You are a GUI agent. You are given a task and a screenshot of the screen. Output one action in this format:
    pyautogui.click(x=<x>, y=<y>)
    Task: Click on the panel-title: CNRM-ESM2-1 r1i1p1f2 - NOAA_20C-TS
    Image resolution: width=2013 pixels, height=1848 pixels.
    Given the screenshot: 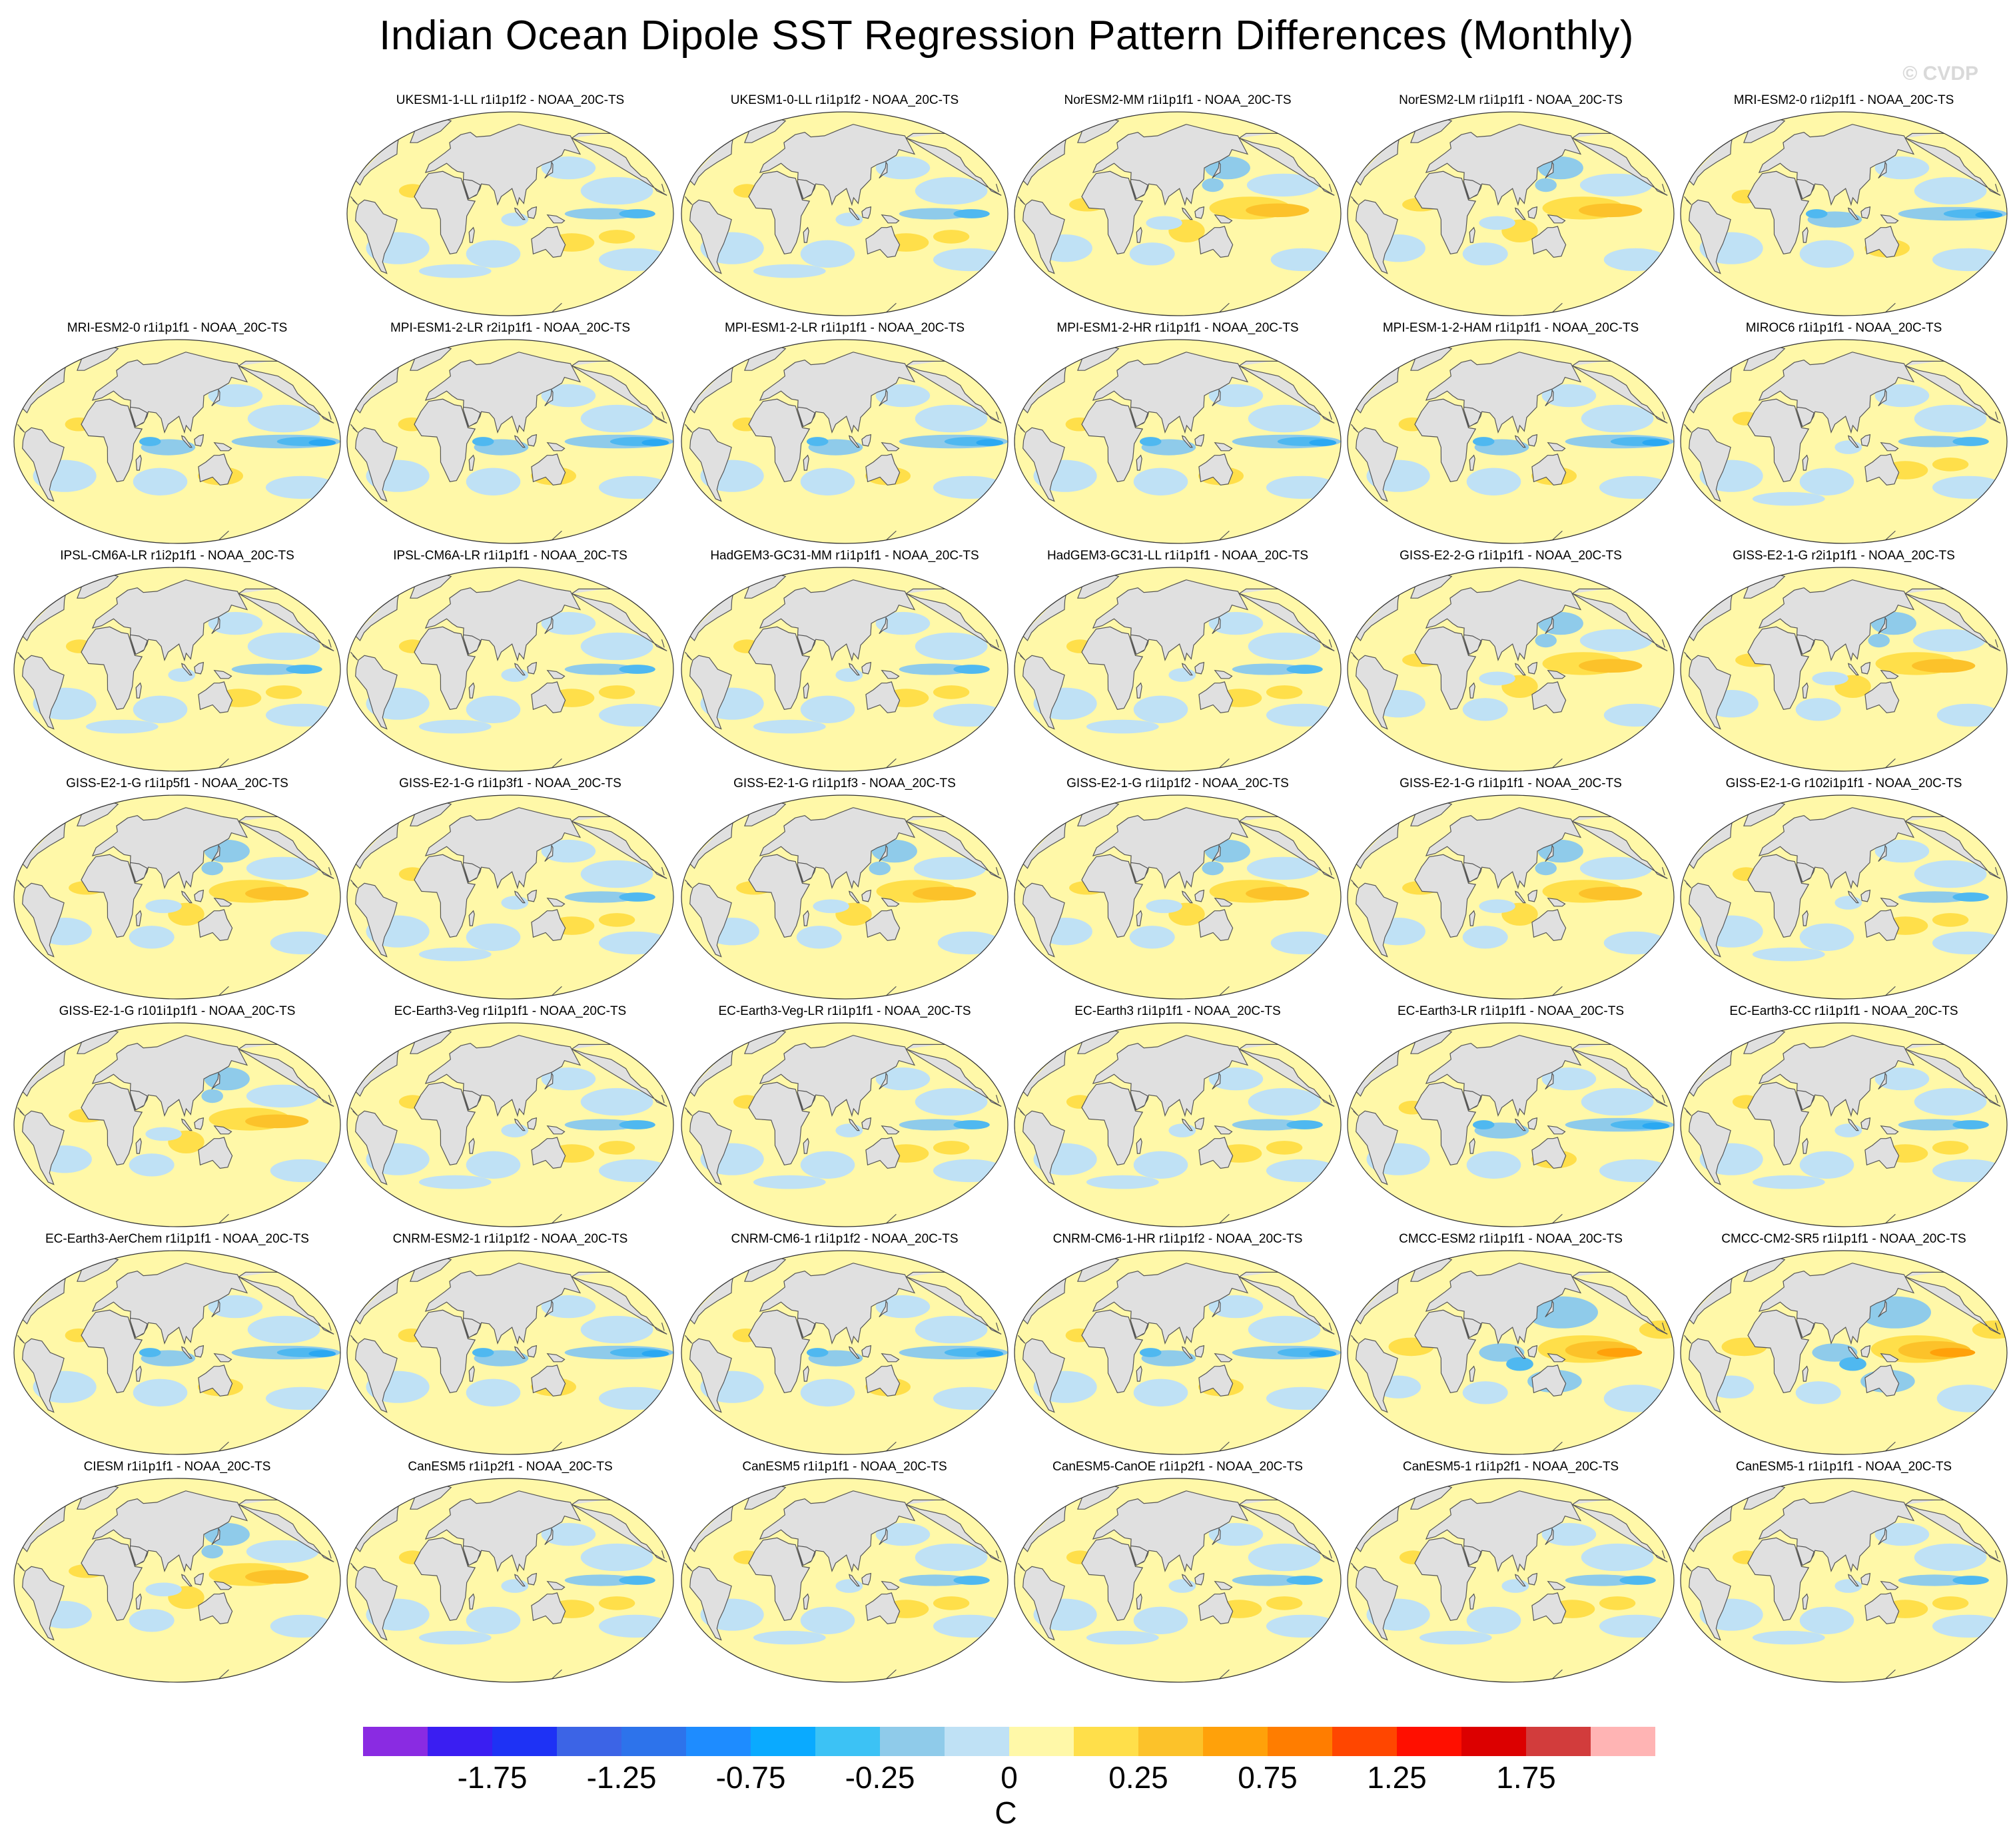 What is the action you would take?
    pyautogui.click(x=510, y=1239)
    